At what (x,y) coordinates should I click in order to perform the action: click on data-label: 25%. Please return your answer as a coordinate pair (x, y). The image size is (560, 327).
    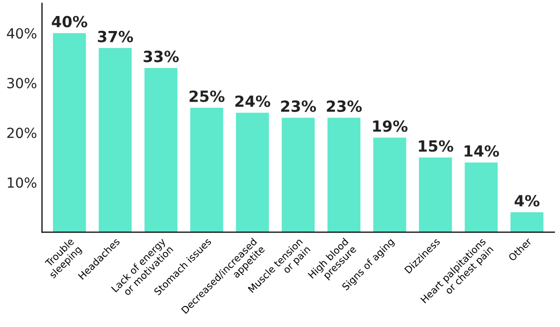
    Looking at the image, I should click on (207, 96).